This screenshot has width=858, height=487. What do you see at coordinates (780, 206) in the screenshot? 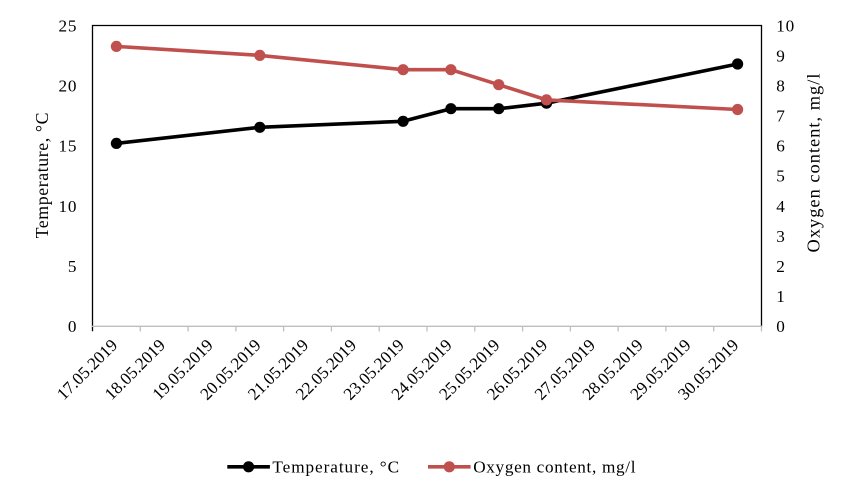
I see `svg-text: 4` at bounding box center [780, 206].